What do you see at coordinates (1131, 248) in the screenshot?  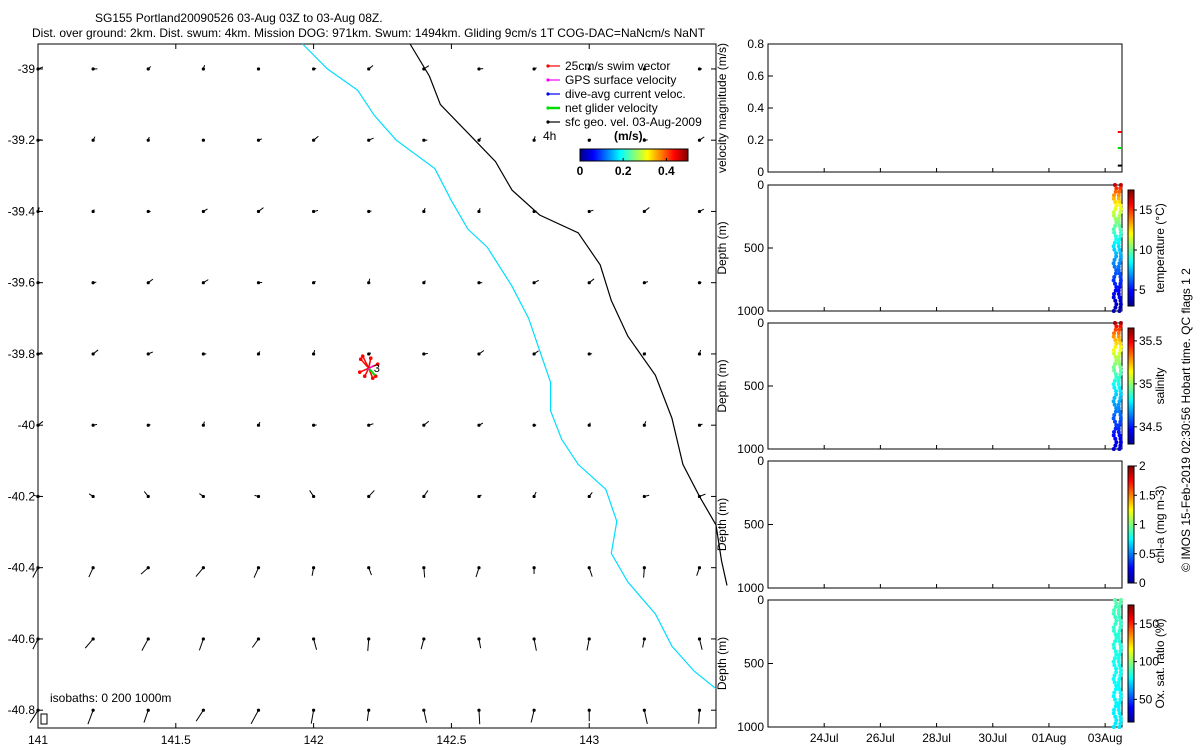 I see `temperature-colorbar` at bounding box center [1131, 248].